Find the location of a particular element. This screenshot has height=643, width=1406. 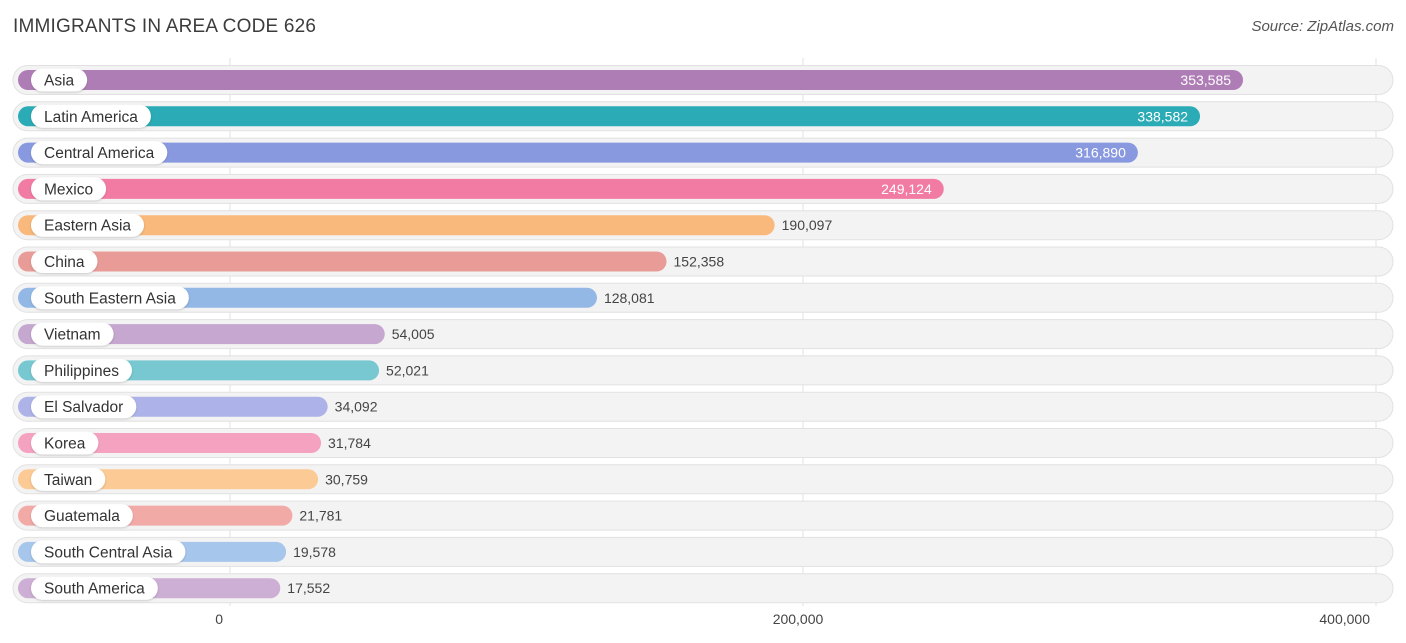

category-label: Eastern Asia is located at coordinates (87, 226).